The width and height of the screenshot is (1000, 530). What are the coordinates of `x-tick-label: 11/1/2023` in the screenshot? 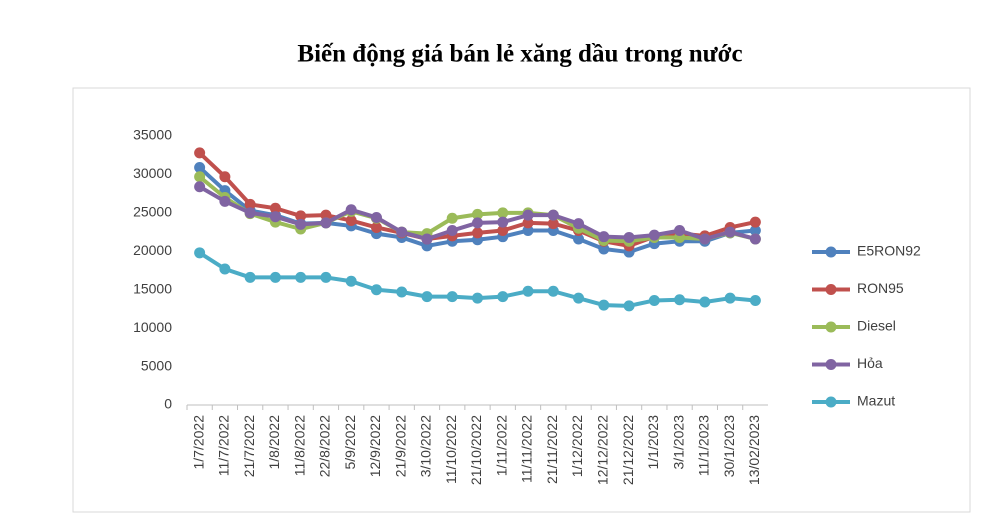 It's located at (704, 445).